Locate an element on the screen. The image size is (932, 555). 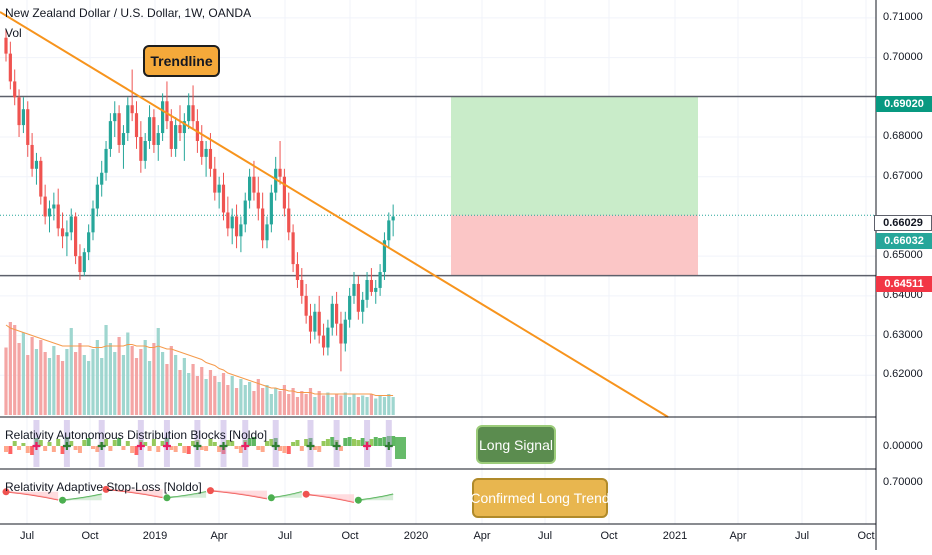
volume-ma-line is located at coordinates (199, 360).